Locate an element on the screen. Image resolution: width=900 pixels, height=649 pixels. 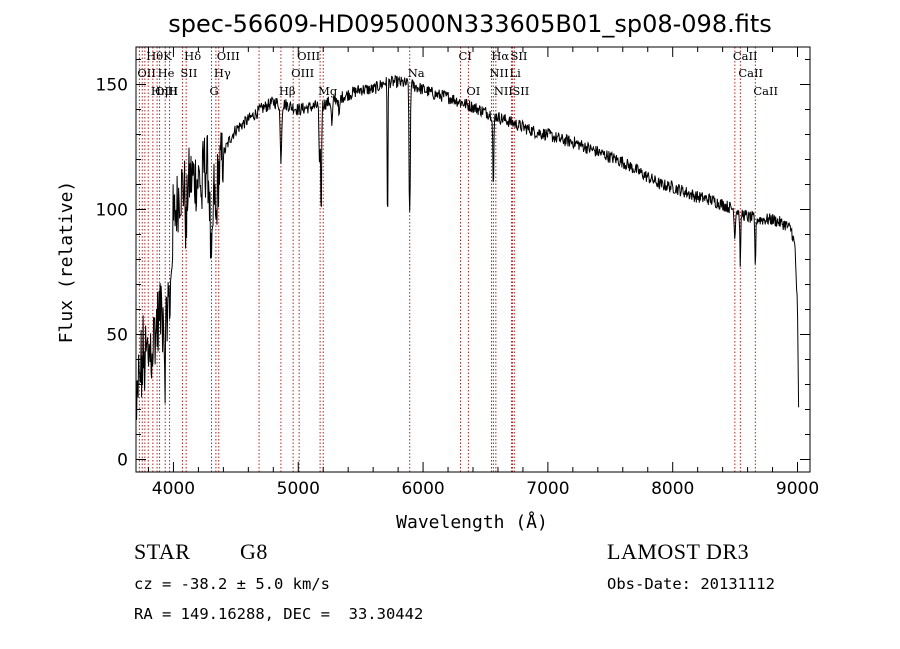
object-subclass: G8 is located at coordinates (254, 551).